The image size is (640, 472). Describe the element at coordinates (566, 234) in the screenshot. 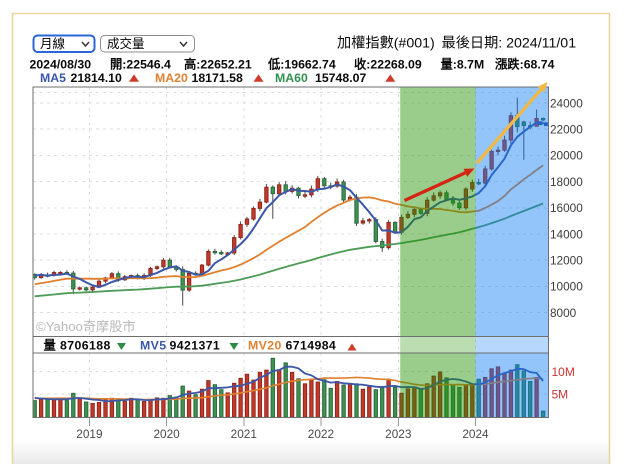

I see `svg-text: 14000` at that location.